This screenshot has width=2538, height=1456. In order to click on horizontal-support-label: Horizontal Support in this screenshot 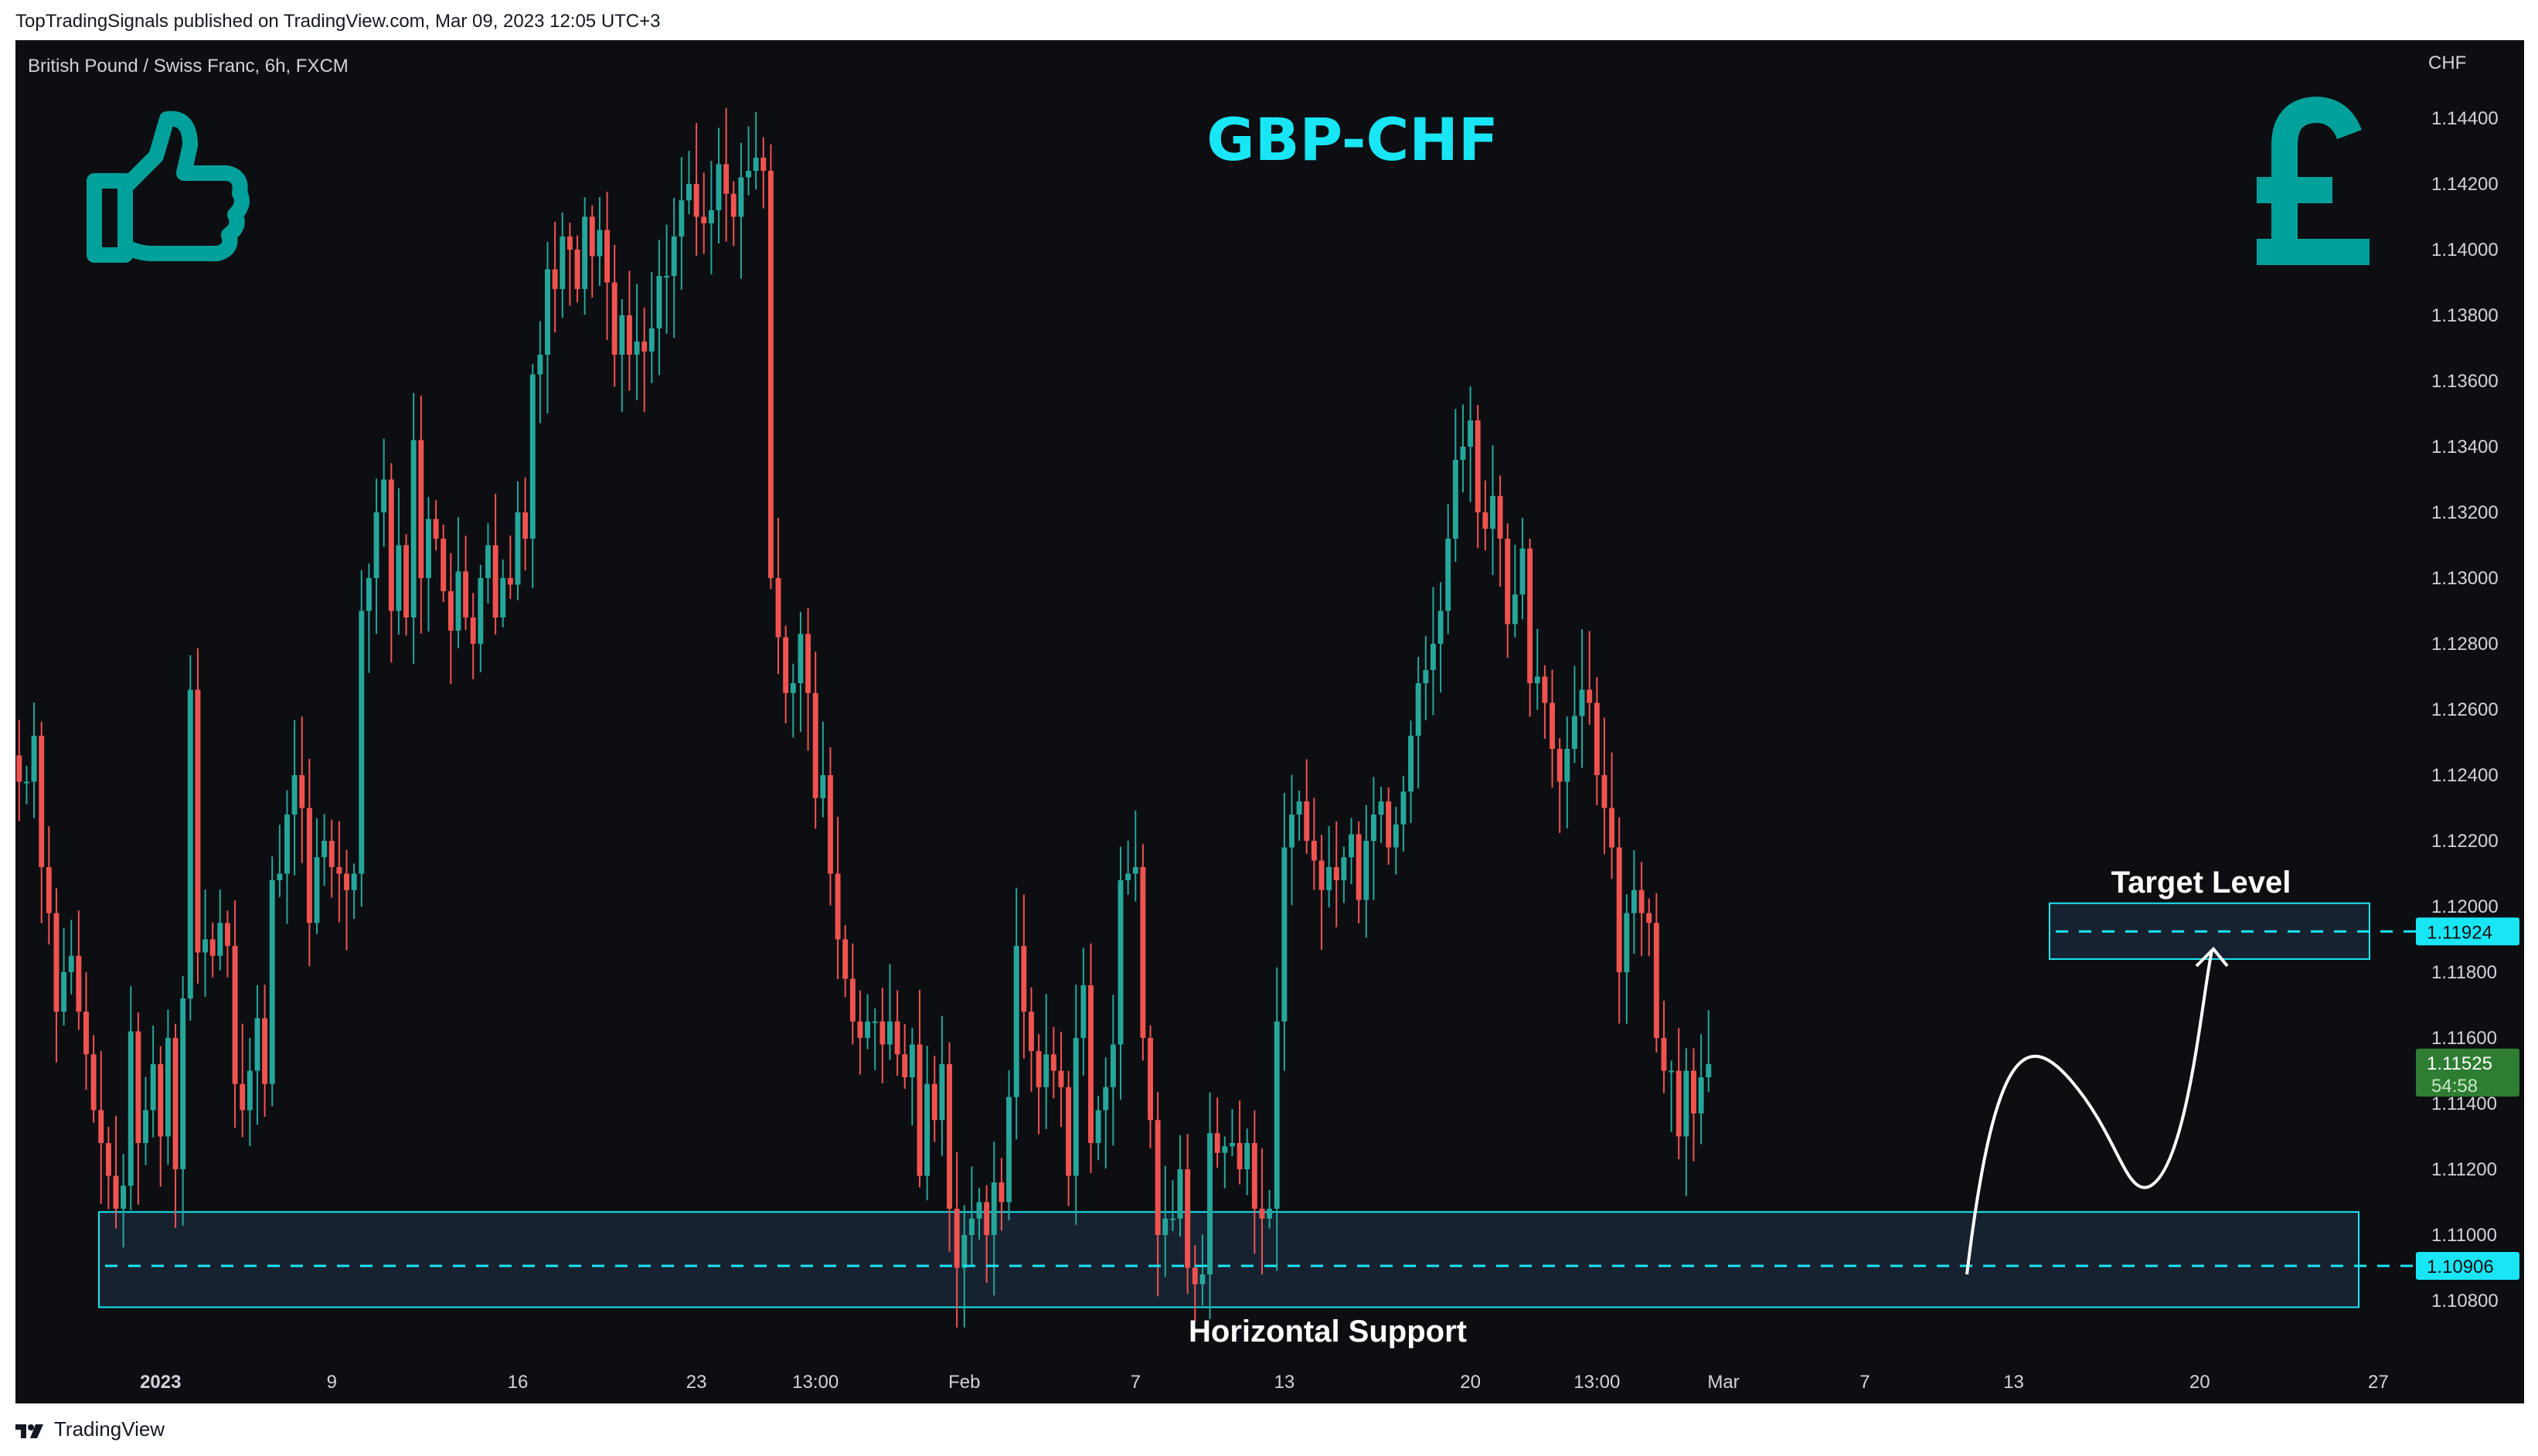, I will do `click(1328, 1332)`.